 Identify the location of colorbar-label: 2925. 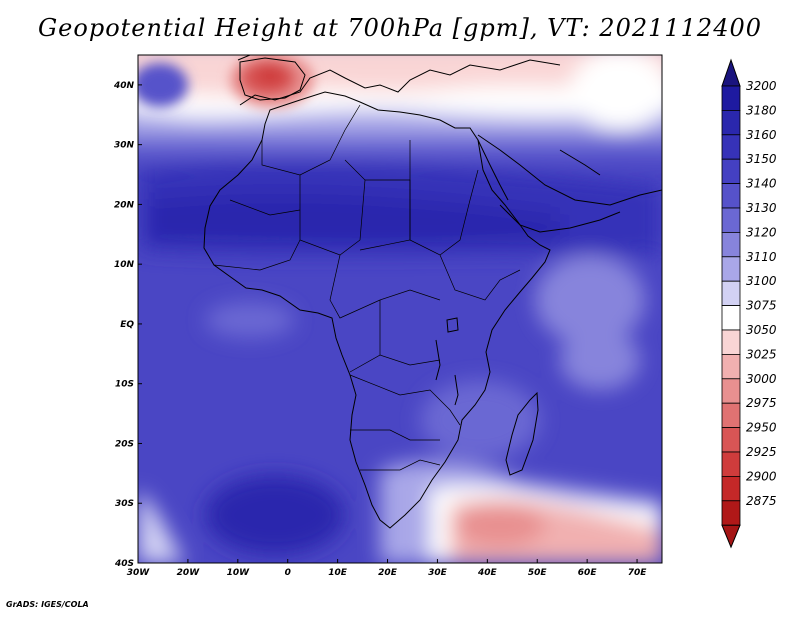
(761, 452).